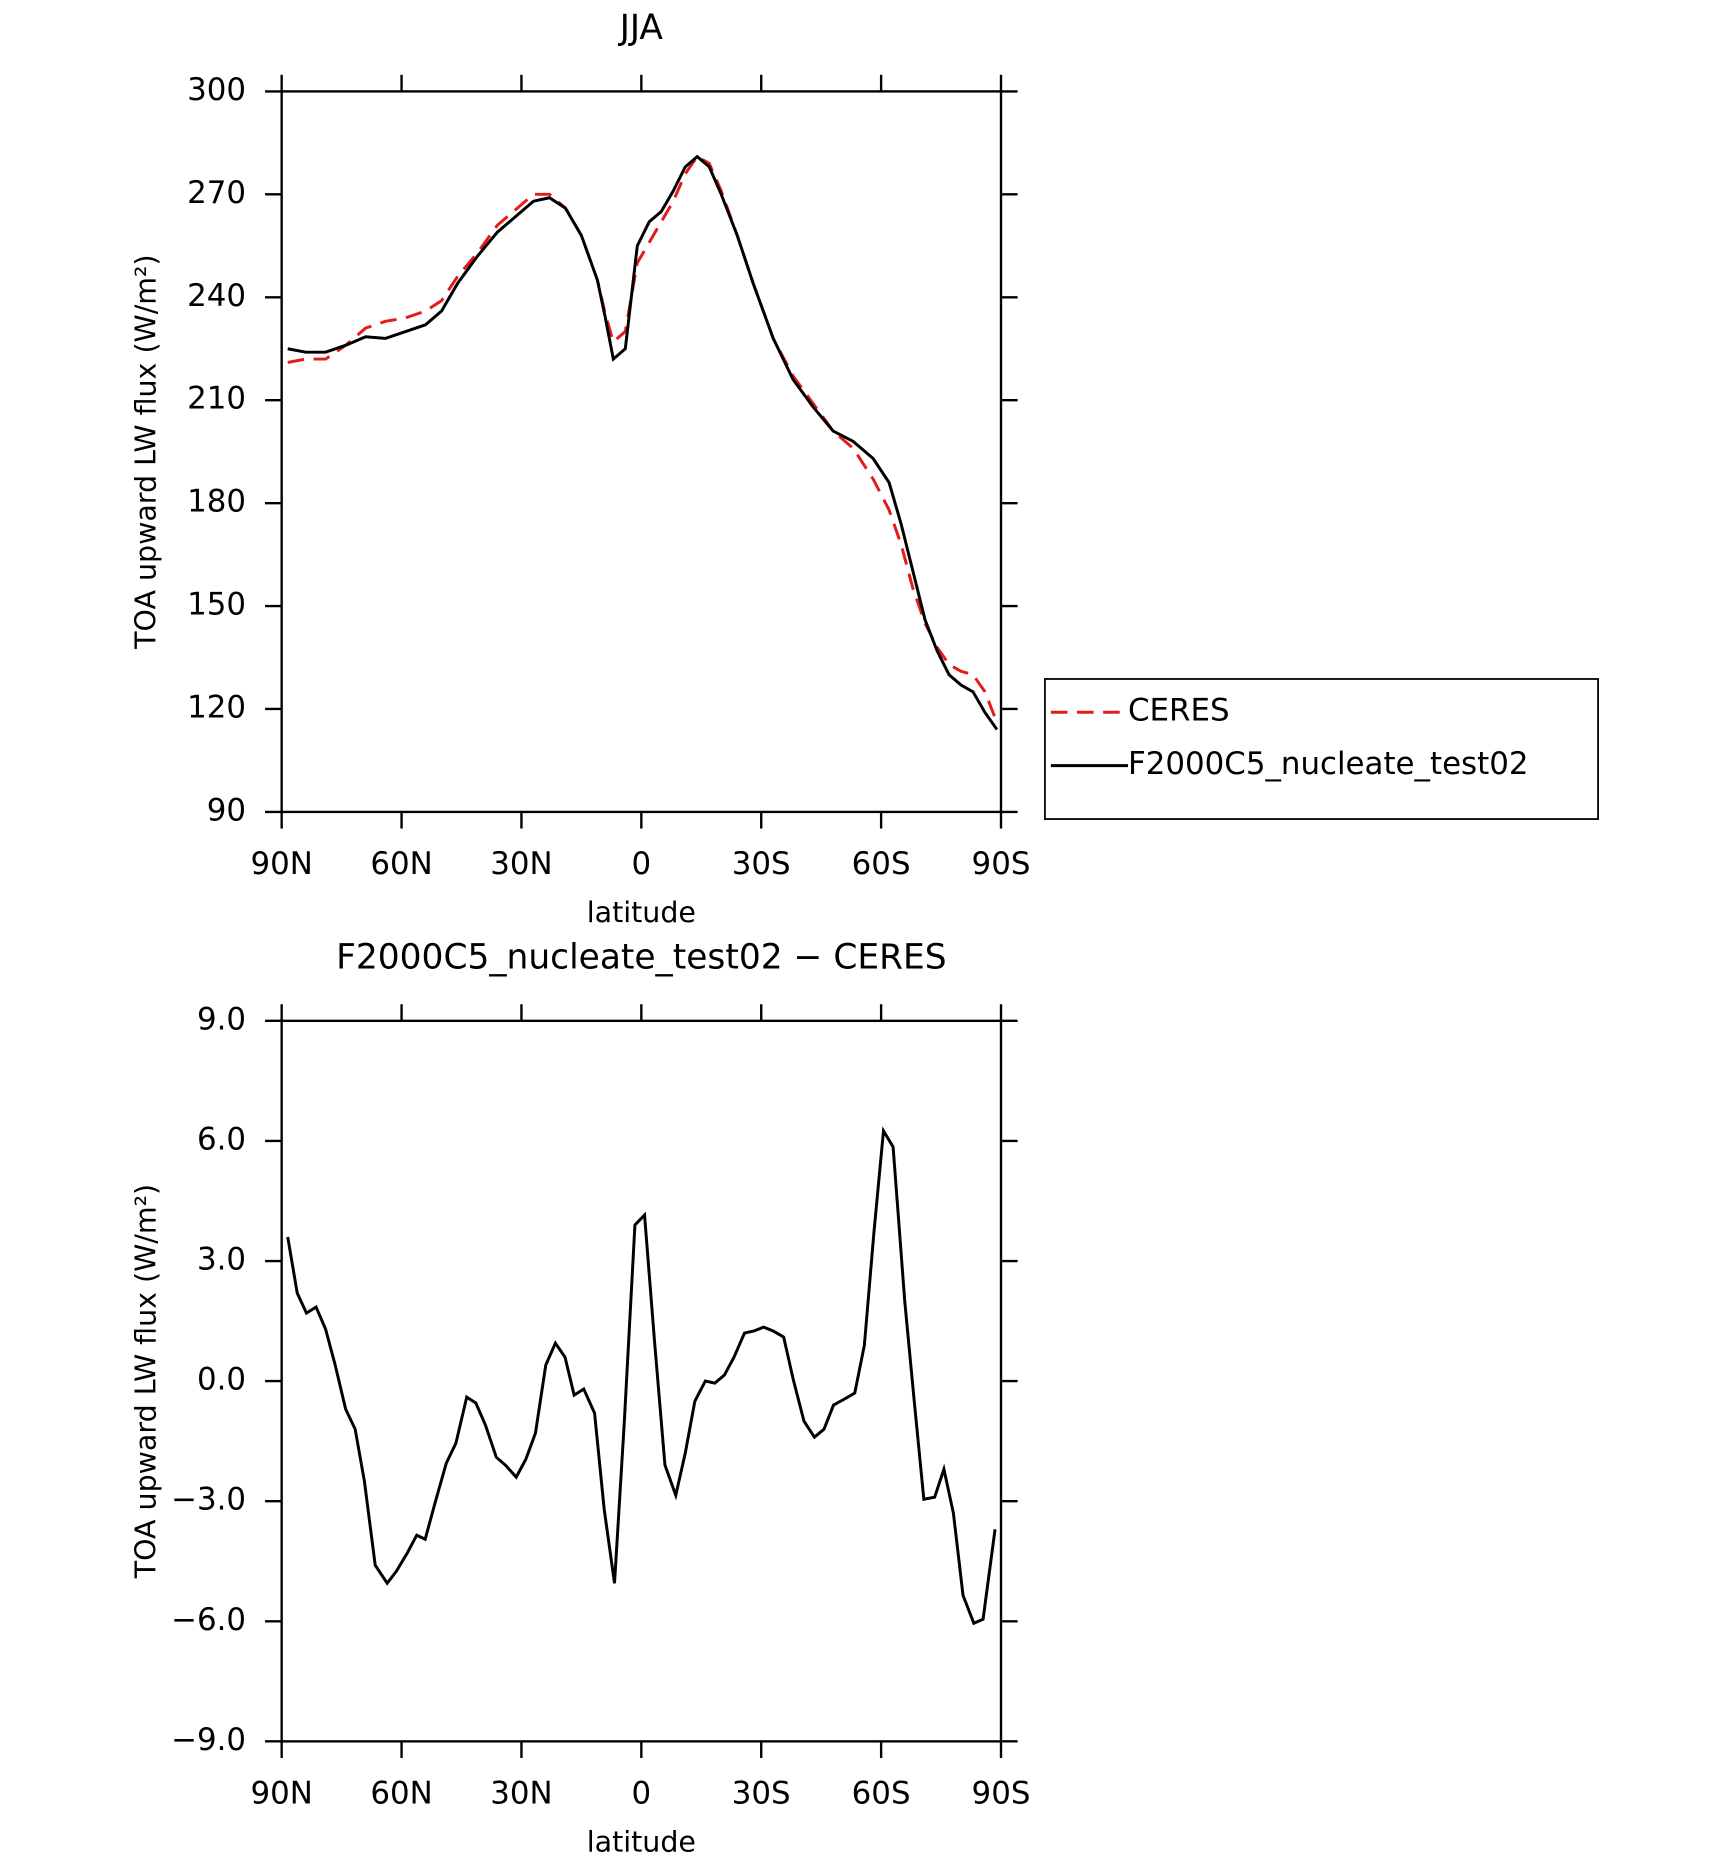 The height and width of the screenshot is (1866, 1710). I want to click on y-tick-label: 300, so click(216, 90).